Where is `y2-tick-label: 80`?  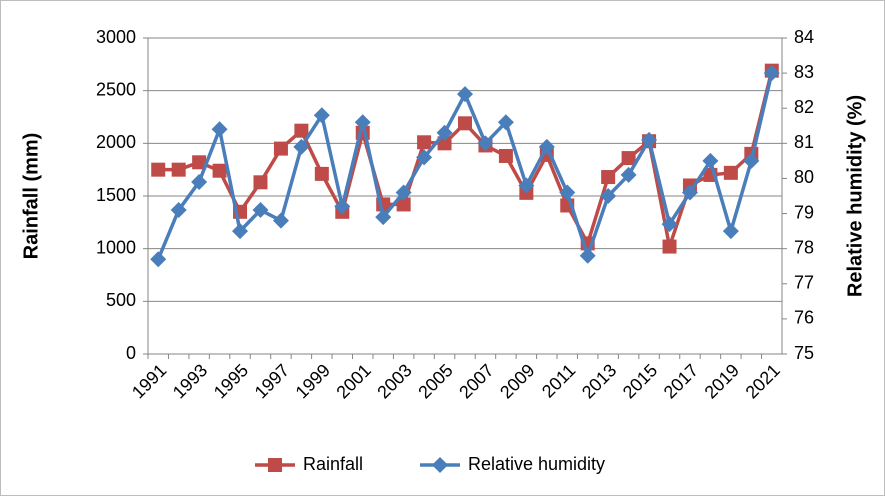 y2-tick-label: 80 is located at coordinates (804, 177).